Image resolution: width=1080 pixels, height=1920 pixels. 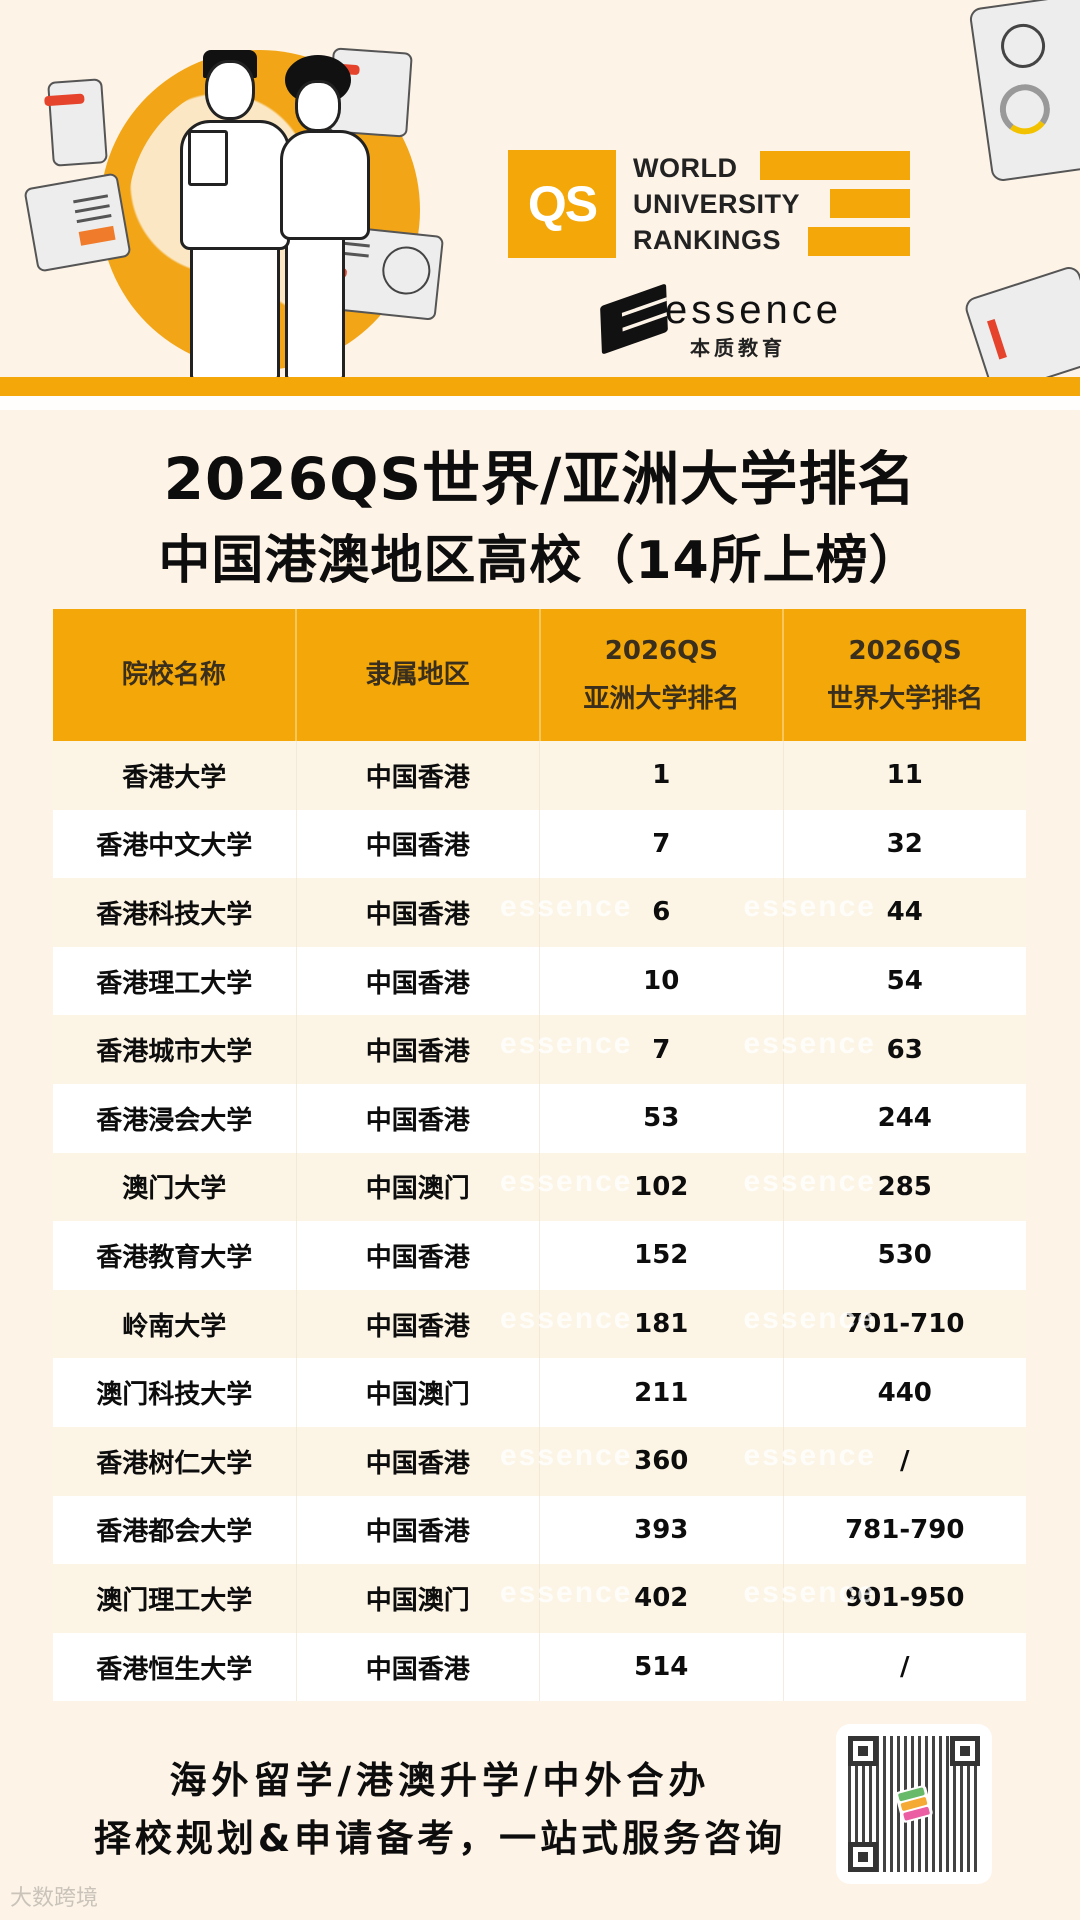 I want to click on cell-world-rank: /, so click(x=905, y=1667).